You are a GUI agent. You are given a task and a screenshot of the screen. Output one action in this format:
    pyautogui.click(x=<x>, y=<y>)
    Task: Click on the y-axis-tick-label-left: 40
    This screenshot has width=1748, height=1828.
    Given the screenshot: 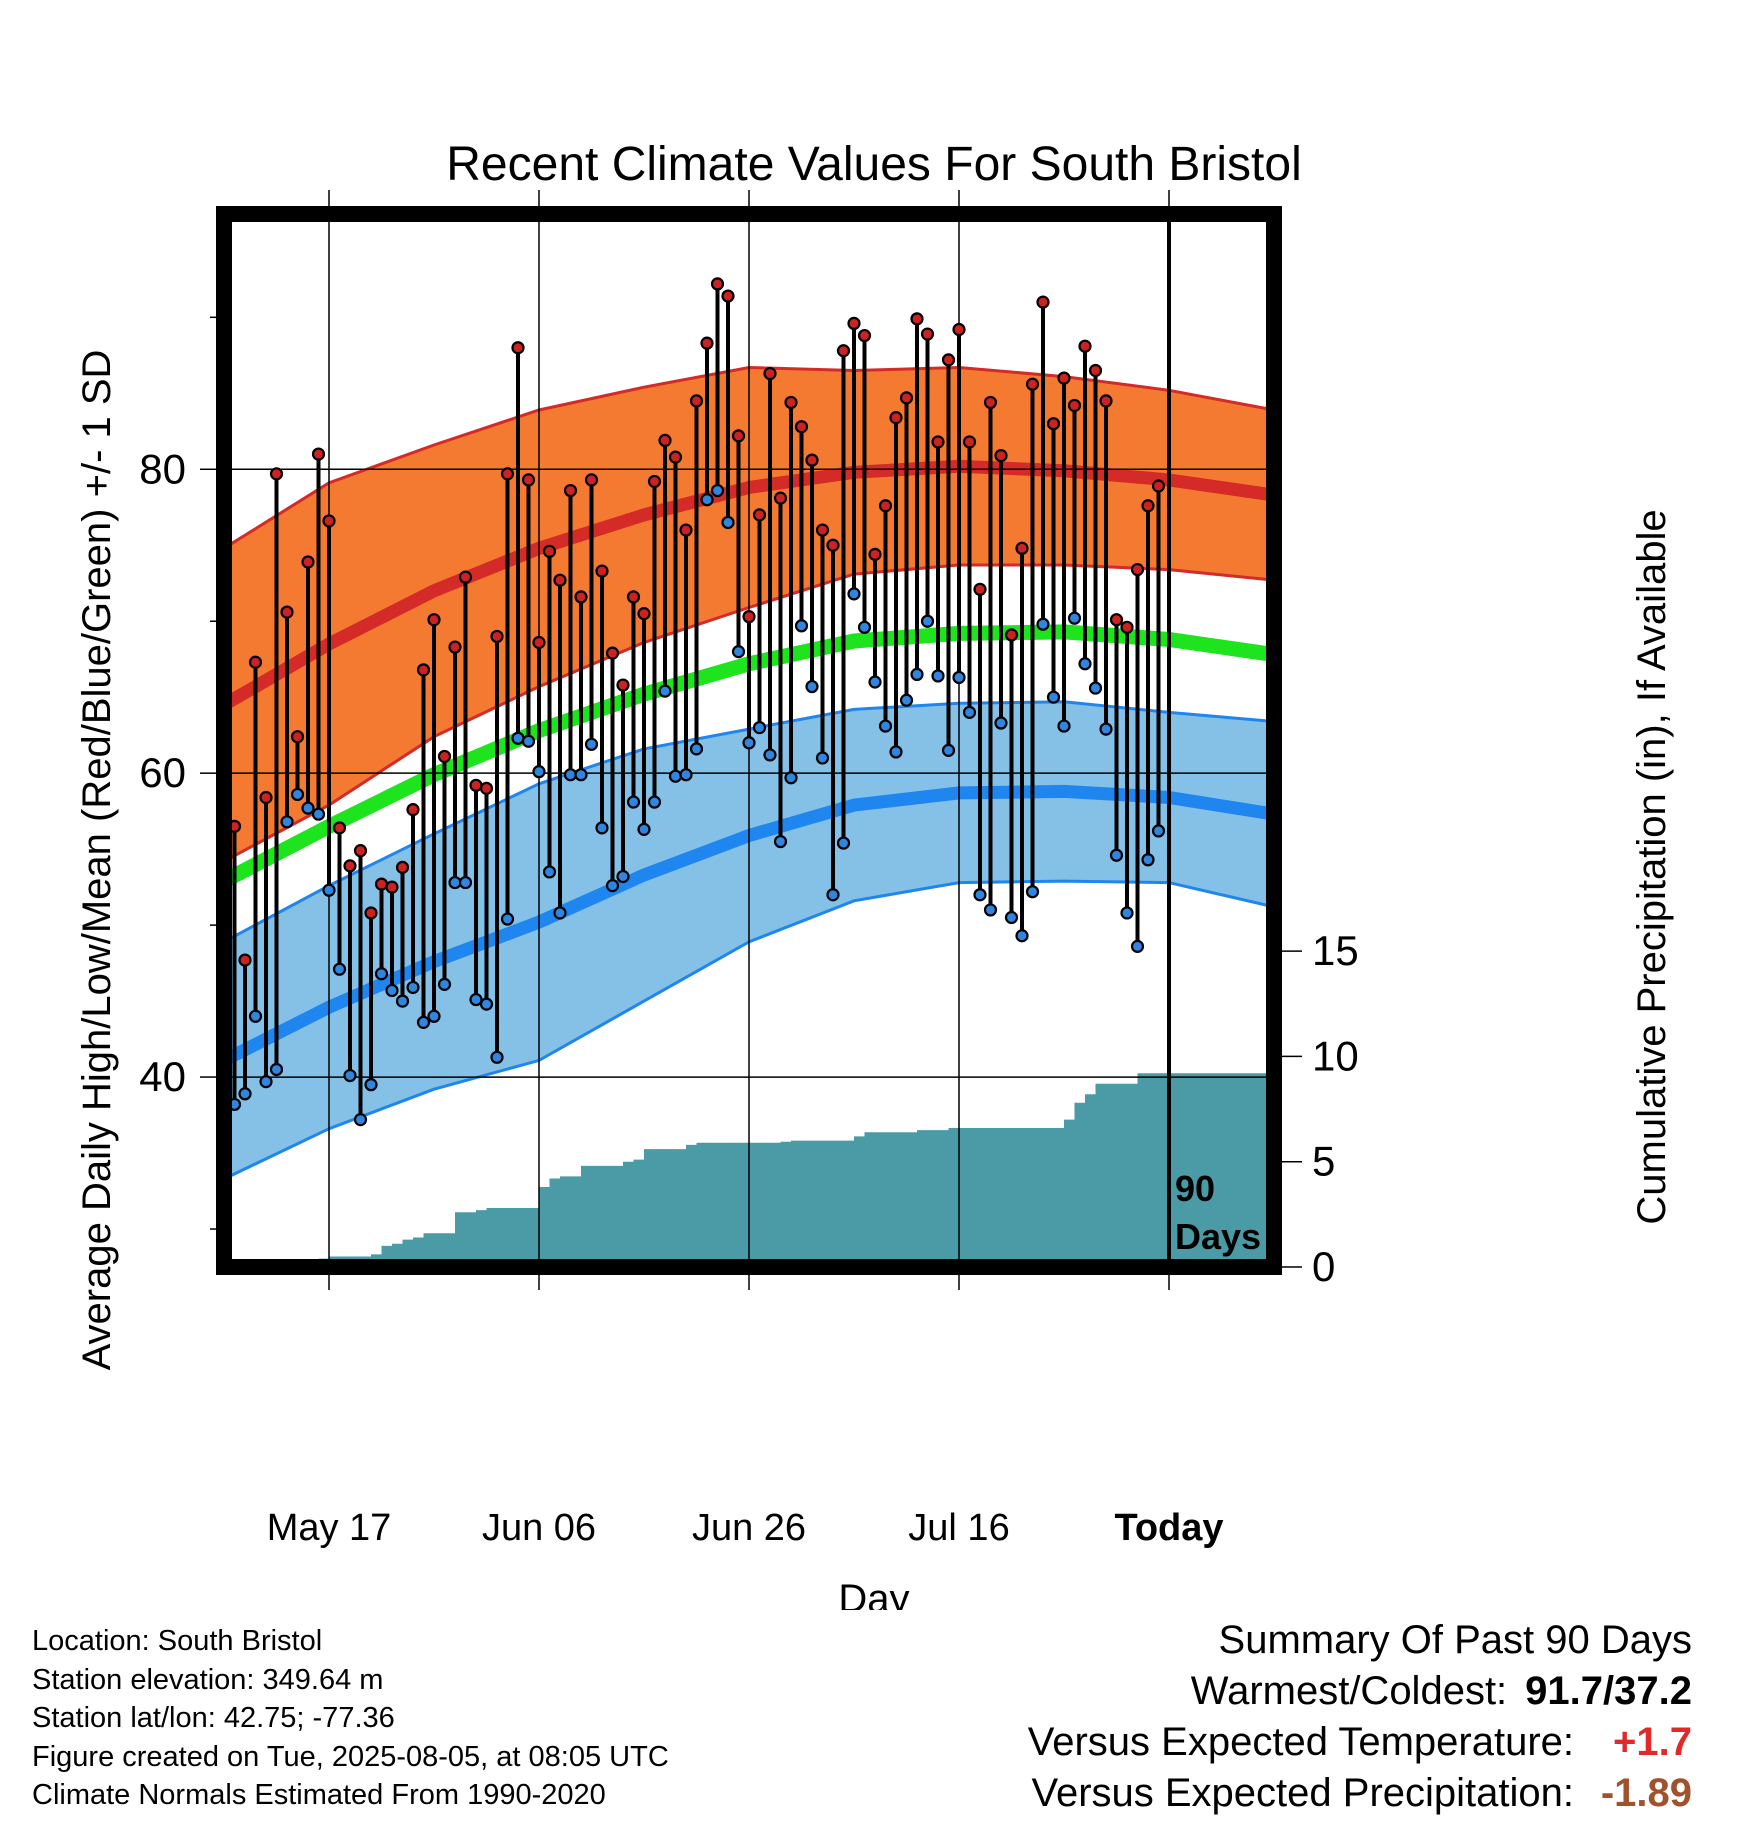 What is the action you would take?
    pyautogui.click(x=162, y=1076)
    